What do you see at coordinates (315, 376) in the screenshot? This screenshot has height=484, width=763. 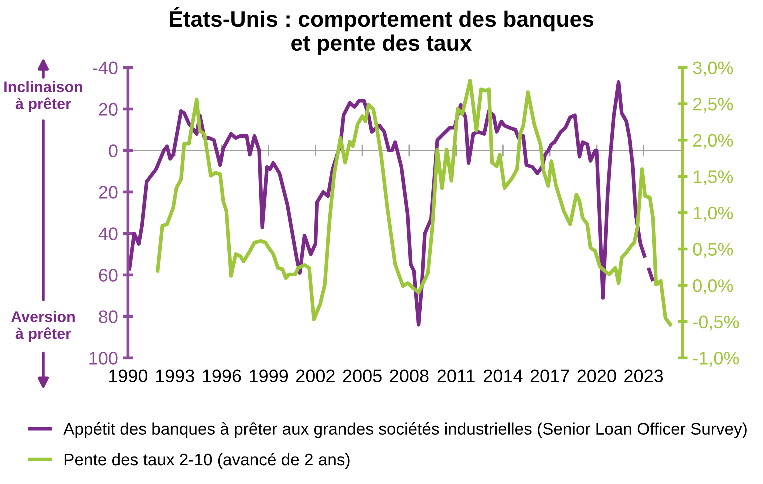 I see `x-tick-label: 2002` at bounding box center [315, 376].